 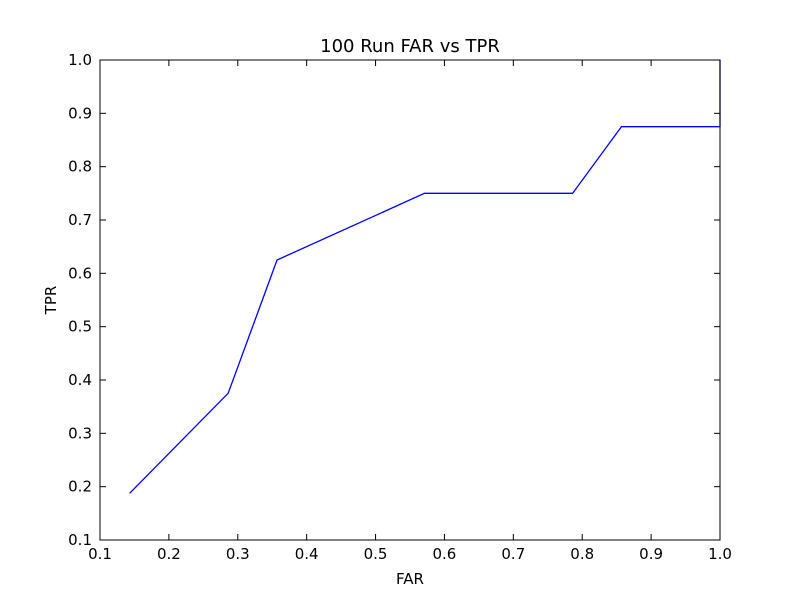 I want to click on x-tick-label: 0.3, so click(x=238, y=554).